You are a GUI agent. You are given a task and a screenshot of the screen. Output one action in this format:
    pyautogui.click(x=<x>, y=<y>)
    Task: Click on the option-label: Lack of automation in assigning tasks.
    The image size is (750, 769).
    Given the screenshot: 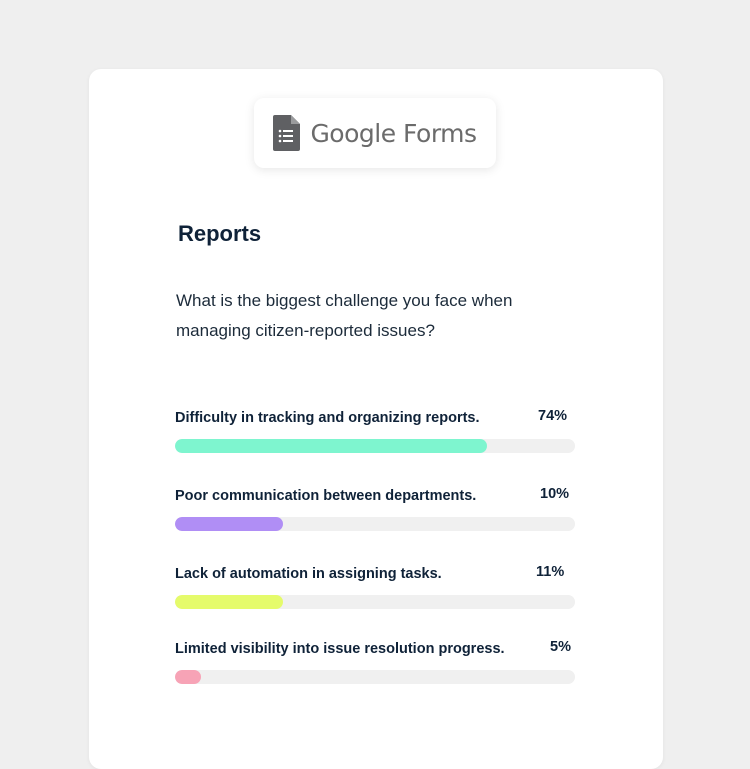 What is the action you would take?
    pyautogui.click(x=308, y=574)
    